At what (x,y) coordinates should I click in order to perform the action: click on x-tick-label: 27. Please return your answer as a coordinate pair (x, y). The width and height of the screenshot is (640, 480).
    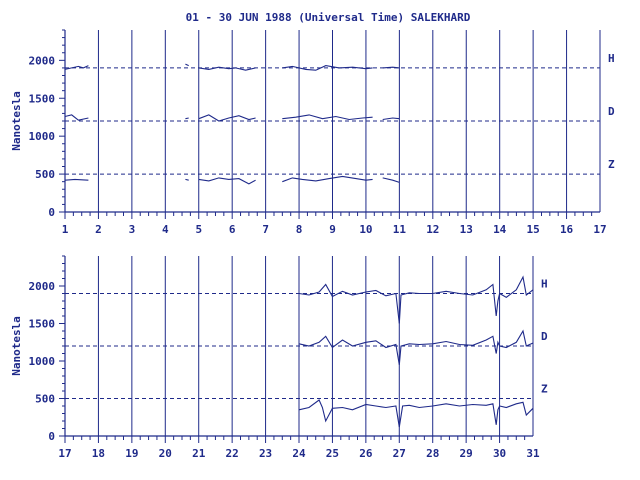
    Looking at the image, I should click on (399, 453).